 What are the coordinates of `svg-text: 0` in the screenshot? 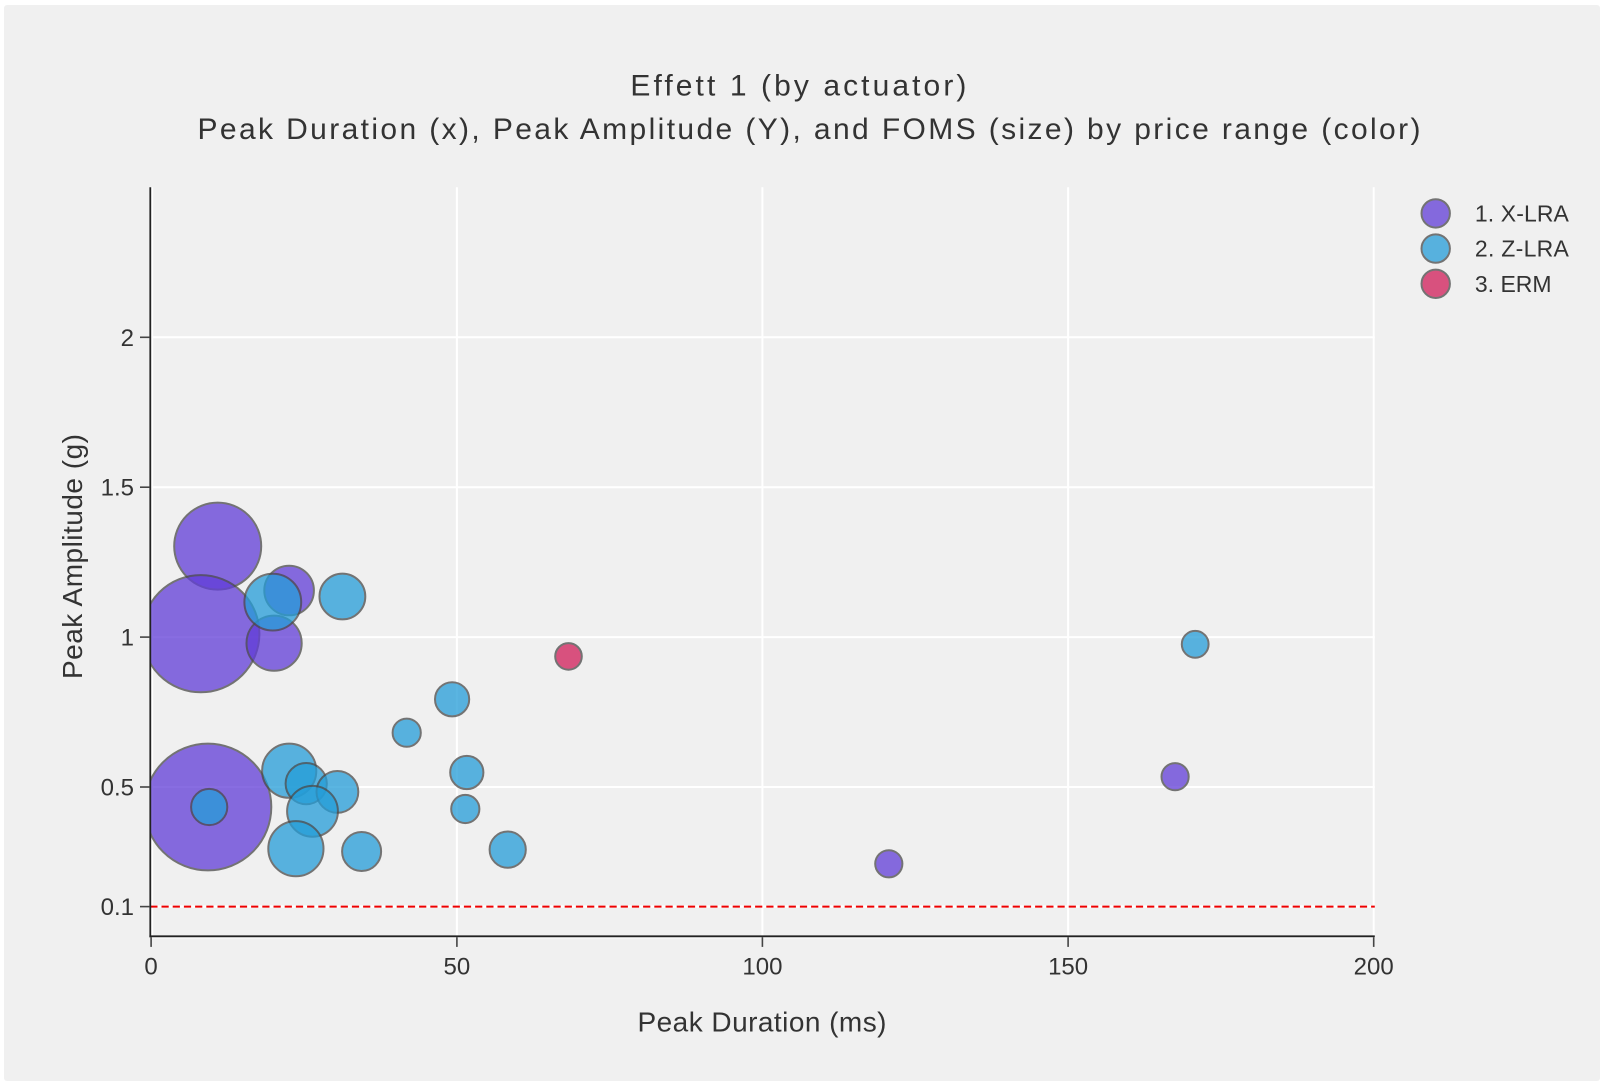 It's located at (150, 967).